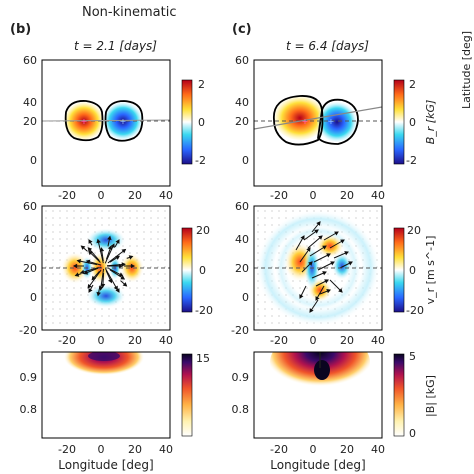 Image resolution: width=474 pixels, height=474 pixels. What do you see at coordinates (87, 263) in the screenshot?
I see `velocity-arrow` at bounding box center [87, 263].